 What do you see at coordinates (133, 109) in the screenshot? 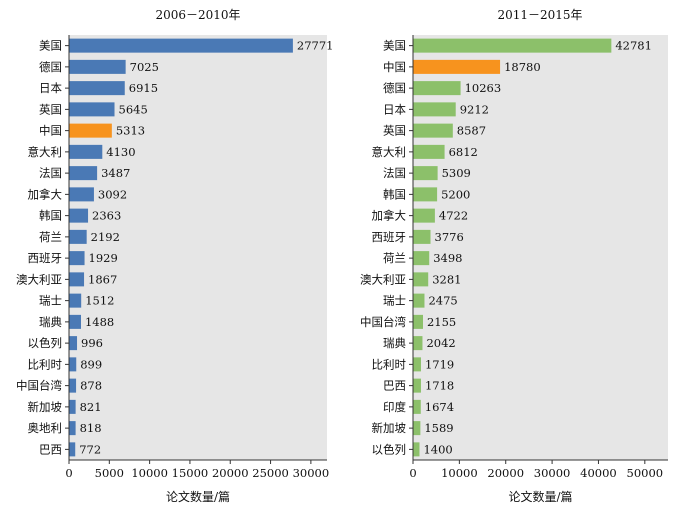
I see `value-label: 5645` at bounding box center [133, 109].